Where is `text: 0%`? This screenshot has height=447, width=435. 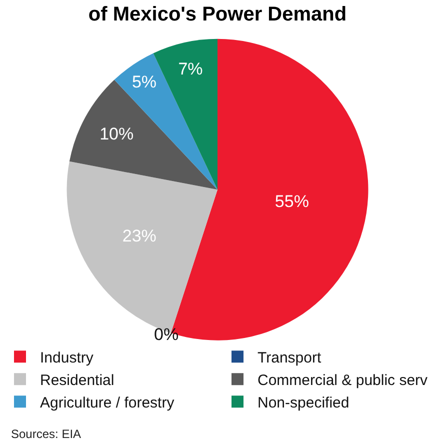
text: 0% is located at coordinates (166, 334).